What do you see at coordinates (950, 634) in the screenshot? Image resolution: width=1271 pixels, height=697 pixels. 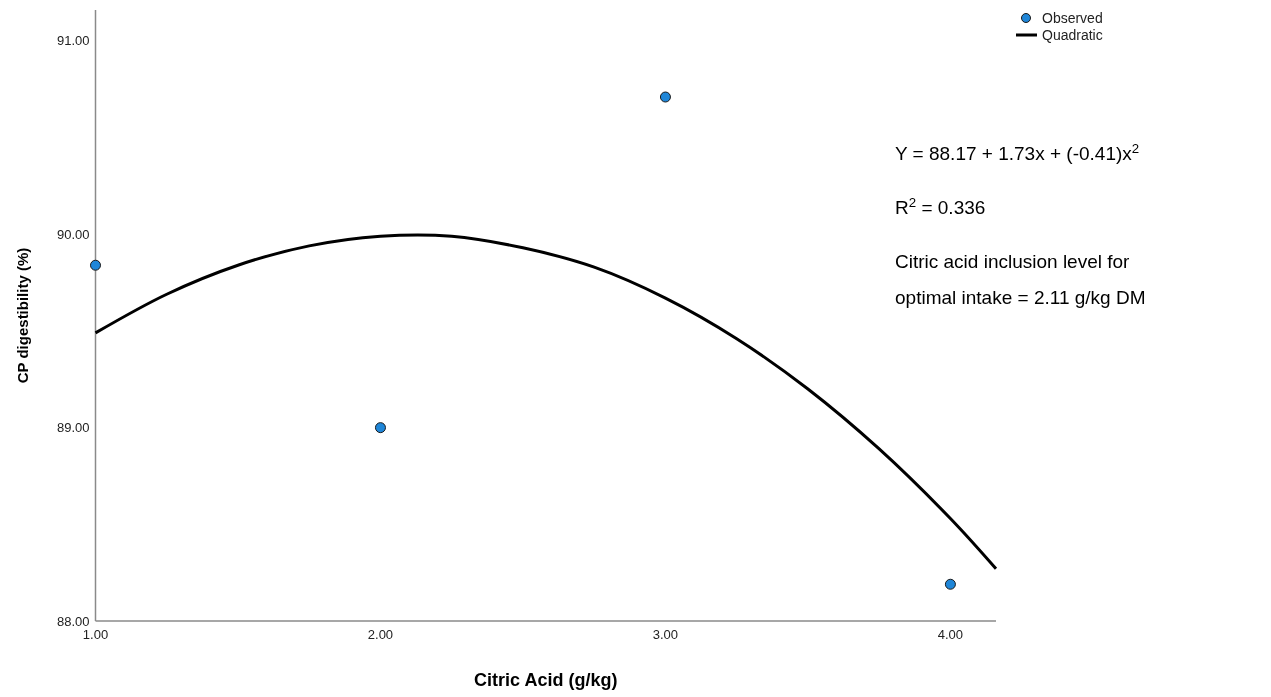 I see `x-tick-label: 4.00` at bounding box center [950, 634].